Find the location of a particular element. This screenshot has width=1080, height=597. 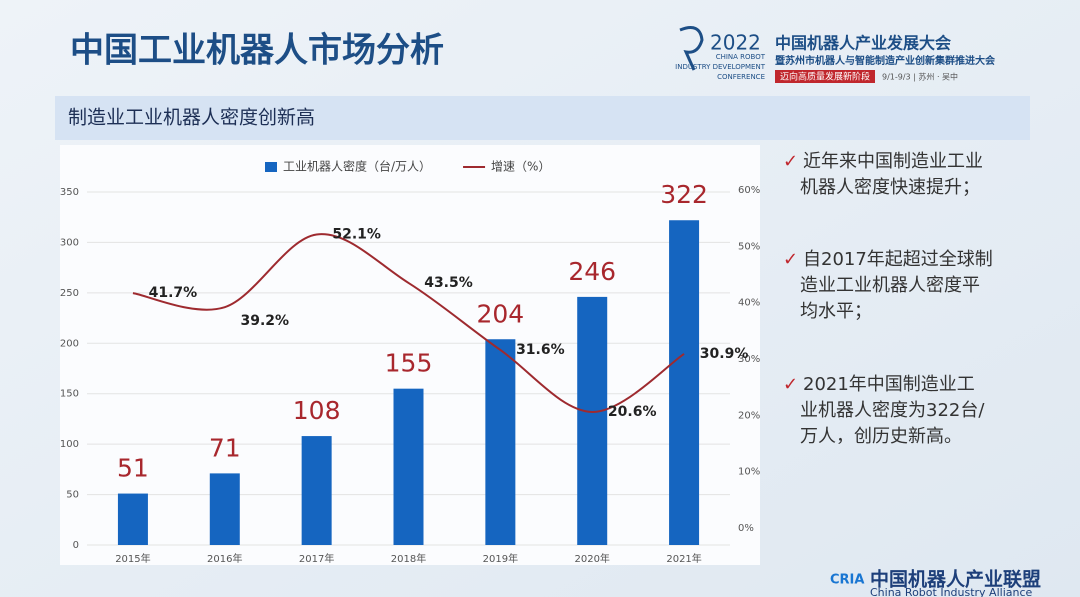

x-tick-label: 2017年 is located at coordinates (316, 558).